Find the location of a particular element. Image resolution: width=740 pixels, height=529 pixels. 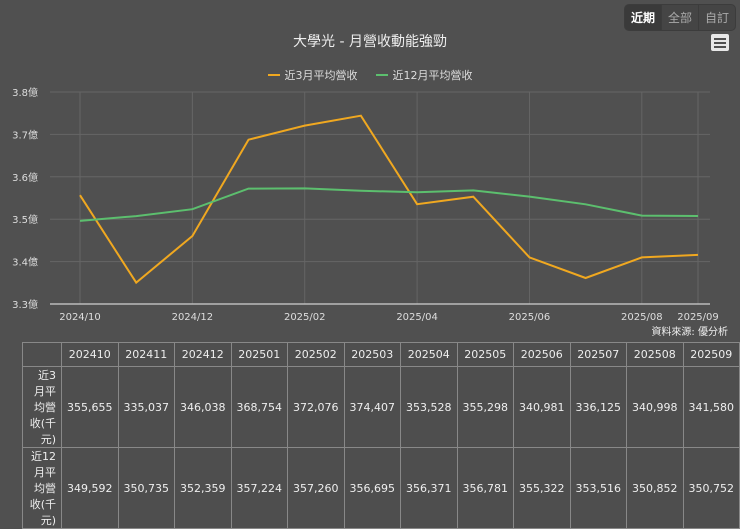

y-tick-label: 3.4億 is located at coordinates (25, 262).